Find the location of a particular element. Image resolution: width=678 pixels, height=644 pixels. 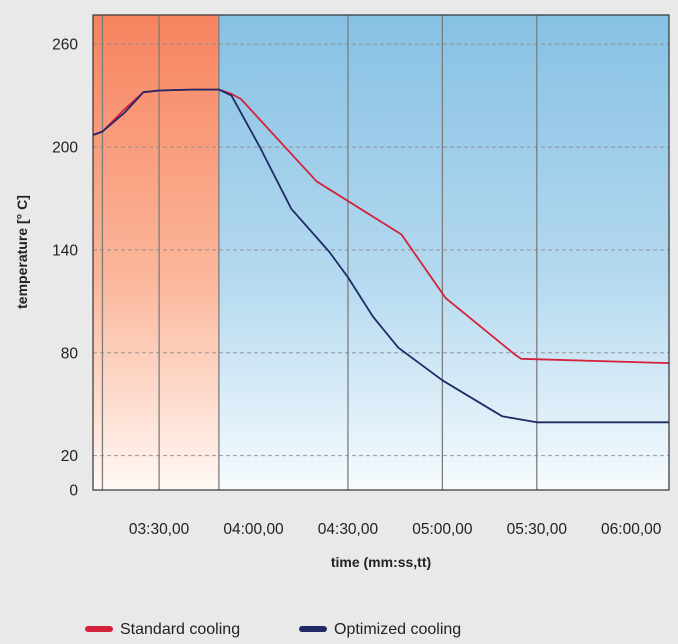

heating-region is located at coordinates (156, 252).